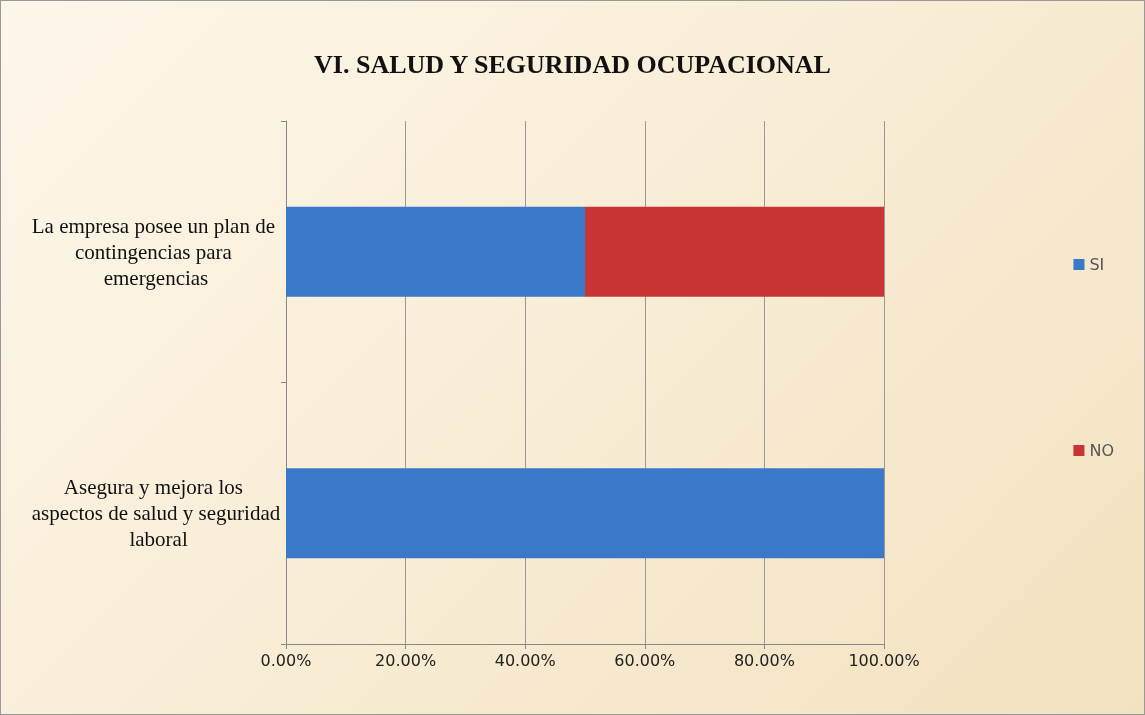  Describe the element at coordinates (1101, 450) in the screenshot. I see `legend-label: NO` at that location.